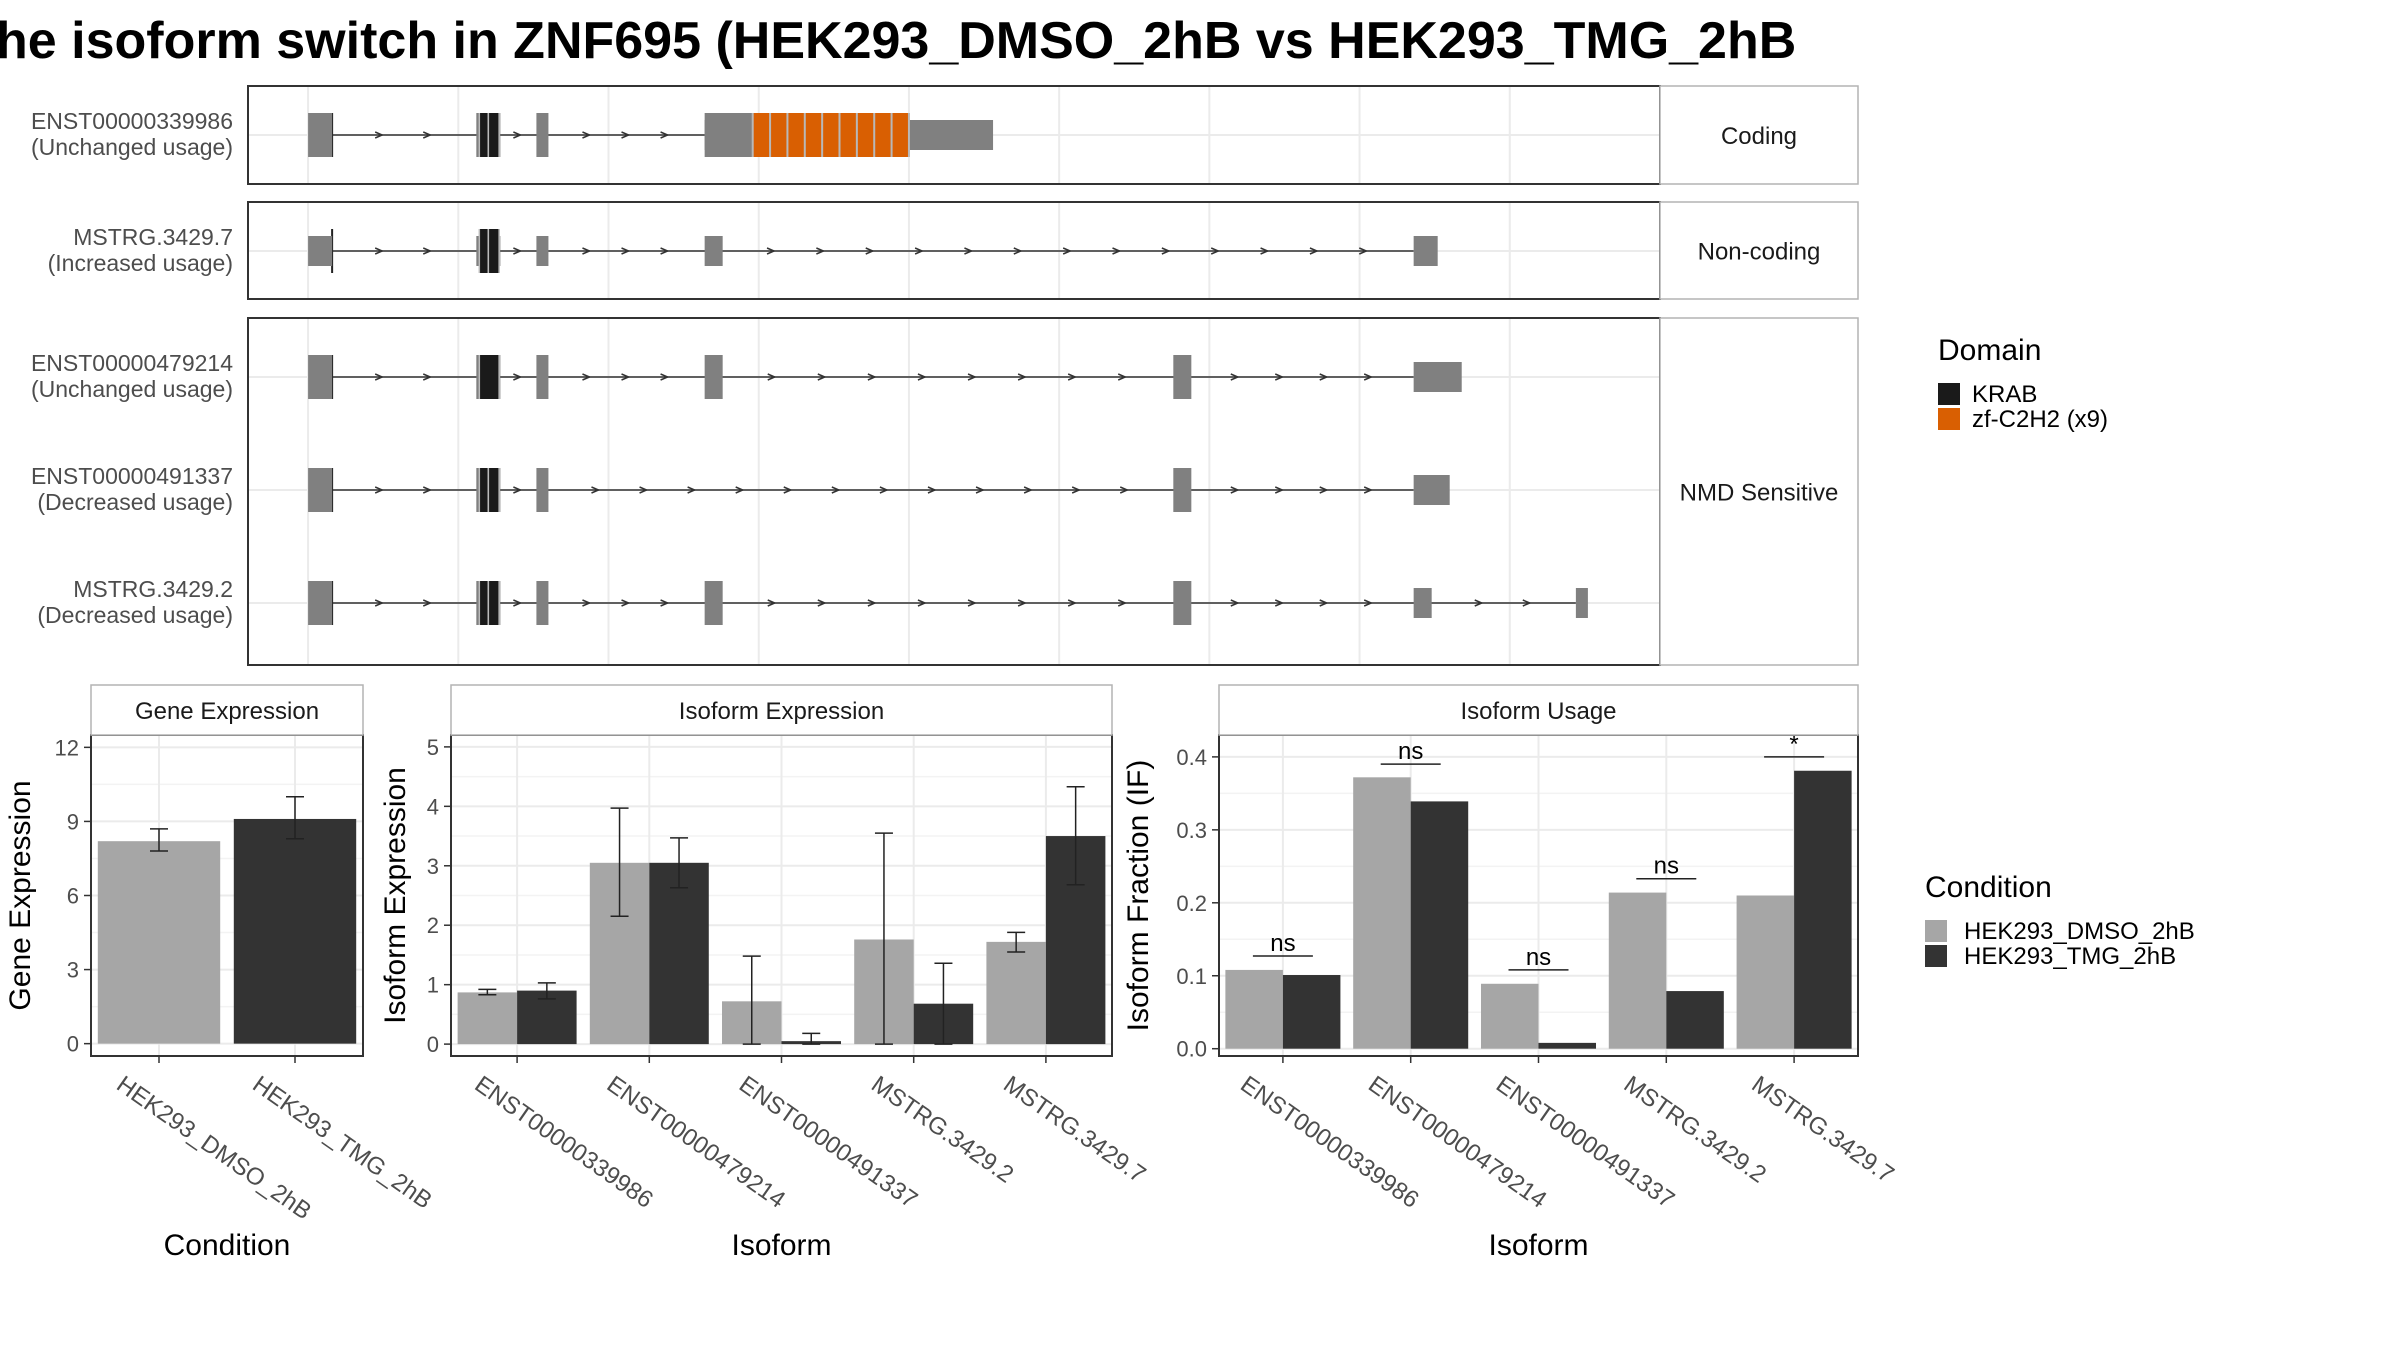  What do you see at coordinates (153, 237) in the screenshot?
I see `transcript-id-label: MSTRG.3429.7` at bounding box center [153, 237].